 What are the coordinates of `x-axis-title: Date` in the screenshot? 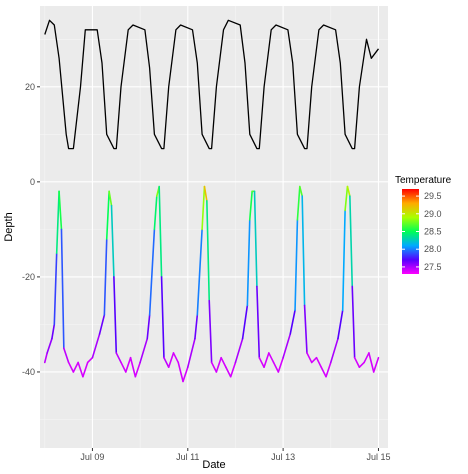 It's located at (213, 465).